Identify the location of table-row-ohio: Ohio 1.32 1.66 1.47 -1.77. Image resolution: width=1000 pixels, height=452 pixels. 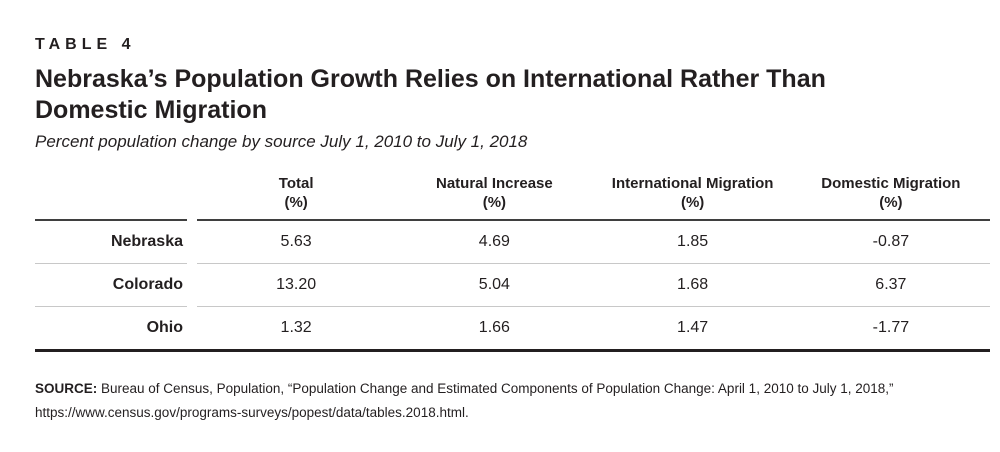
(512, 327).